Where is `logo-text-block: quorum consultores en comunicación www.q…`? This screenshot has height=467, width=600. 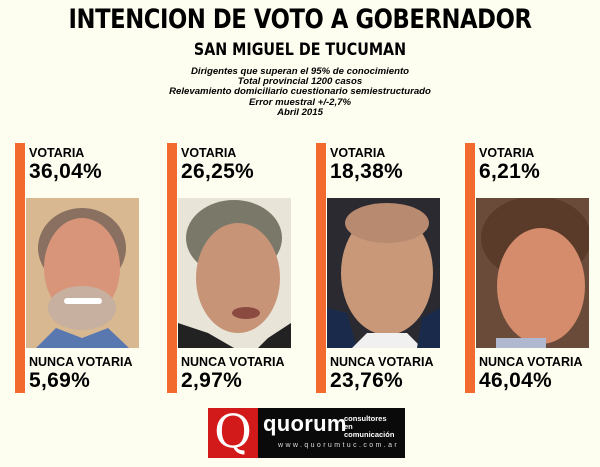 logo-text-block: quorum consultores en comunicación www.q… is located at coordinates (331, 433).